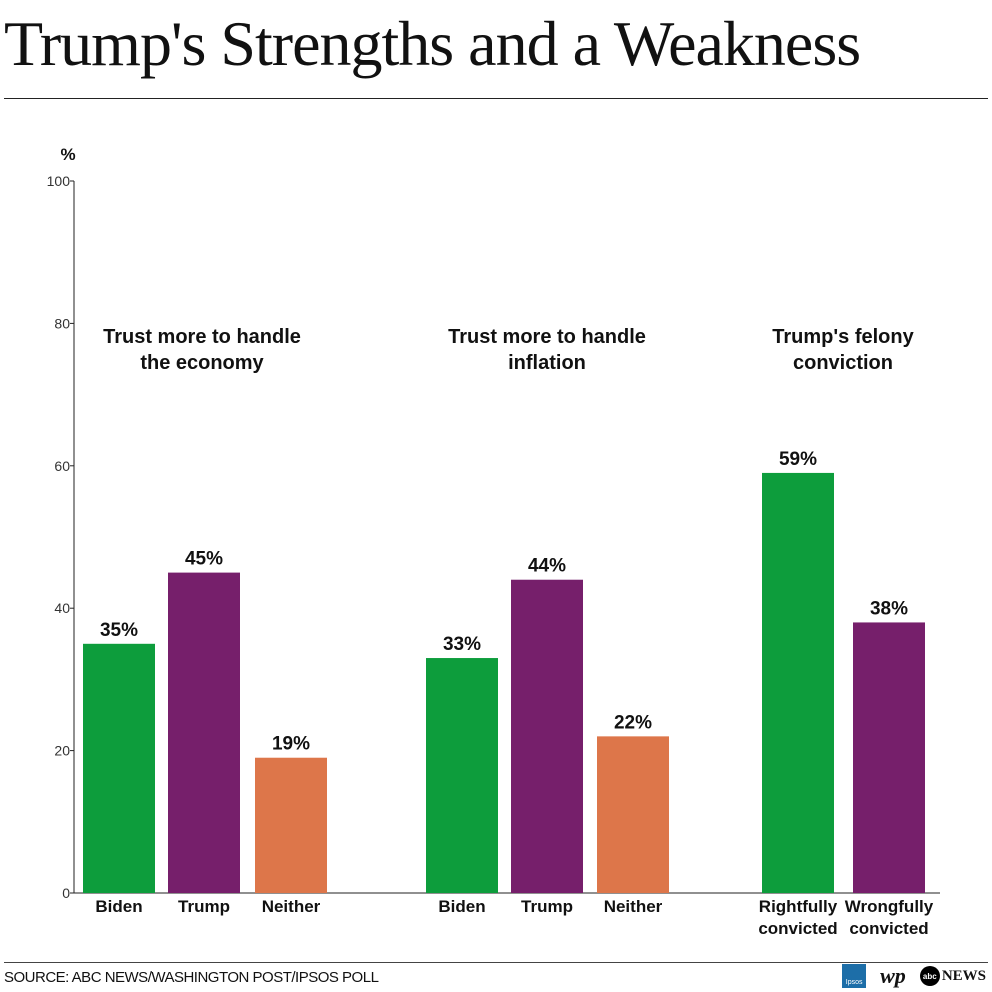 The image size is (992, 992). I want to click on bar-value-label: 45%, so click(204, 559).